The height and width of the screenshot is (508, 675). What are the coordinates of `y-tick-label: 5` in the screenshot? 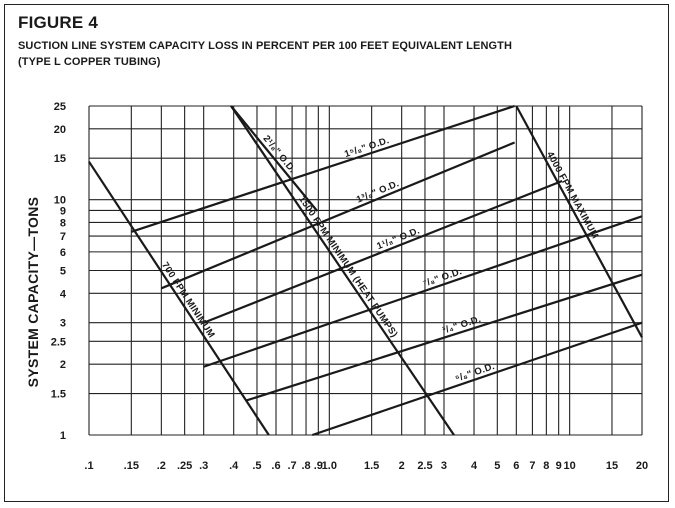 It's located at (63, 272).